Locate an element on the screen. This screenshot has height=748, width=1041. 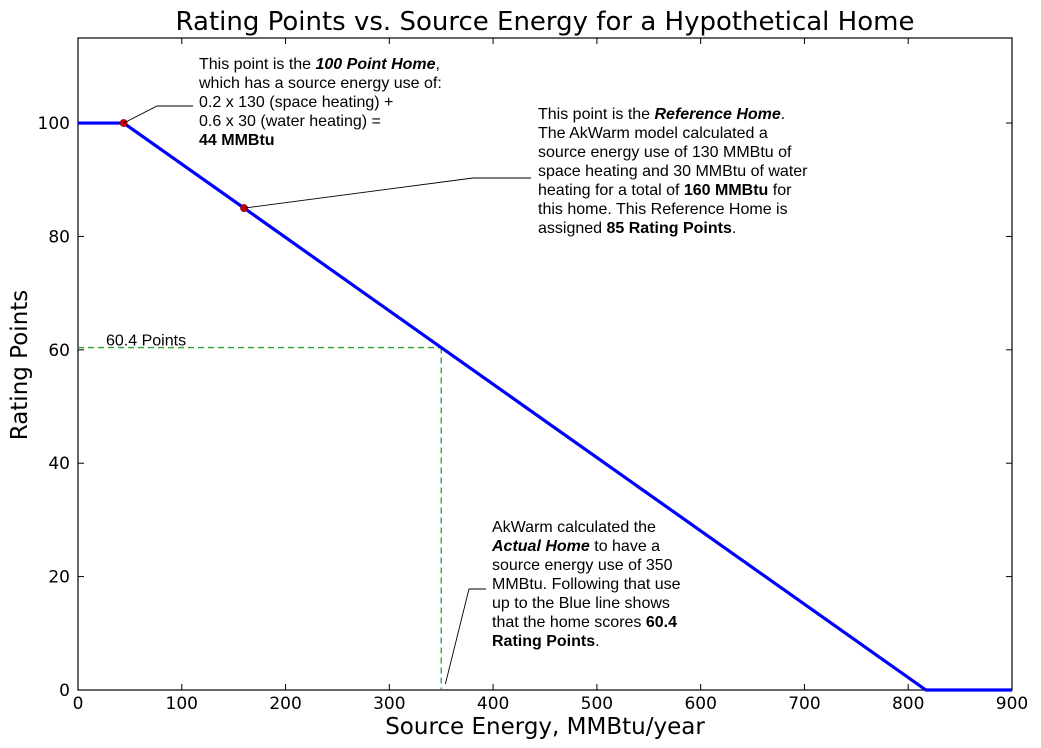
annotation-line: space heating and 30 MMBtu of water is located at coordinates (673, 171).